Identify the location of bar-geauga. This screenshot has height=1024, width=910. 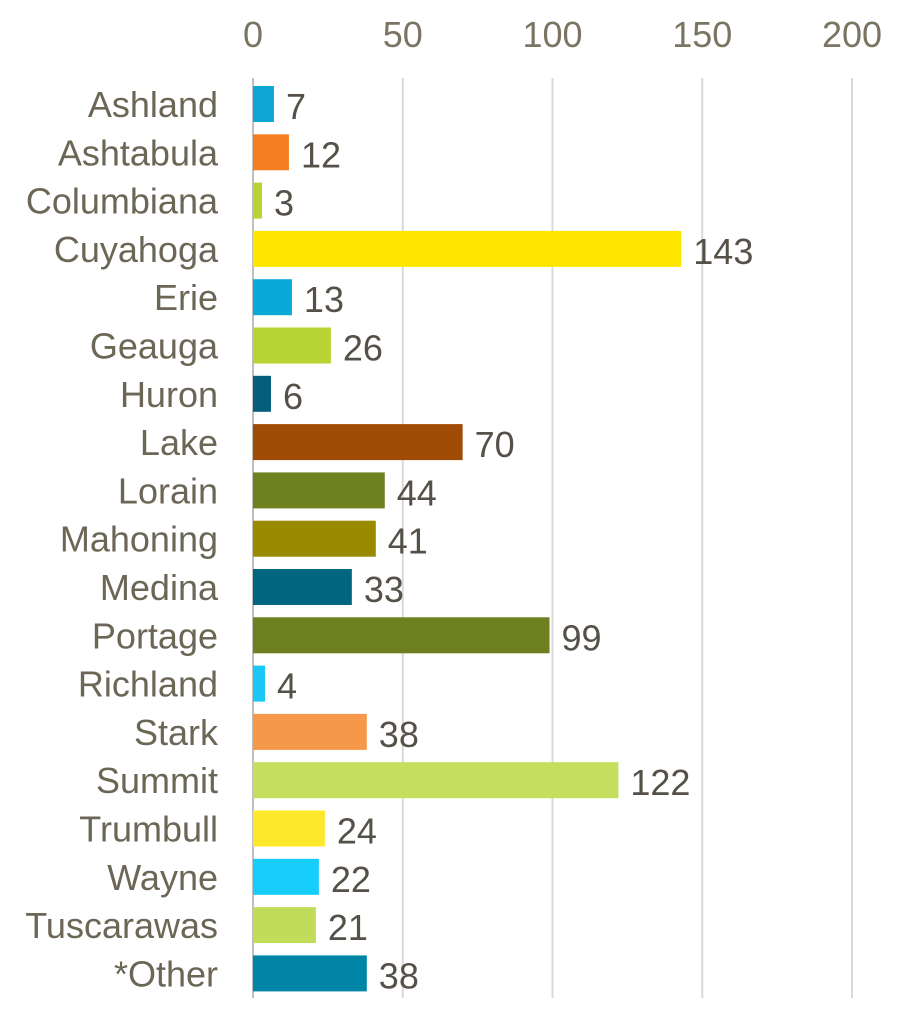
(292, 345).